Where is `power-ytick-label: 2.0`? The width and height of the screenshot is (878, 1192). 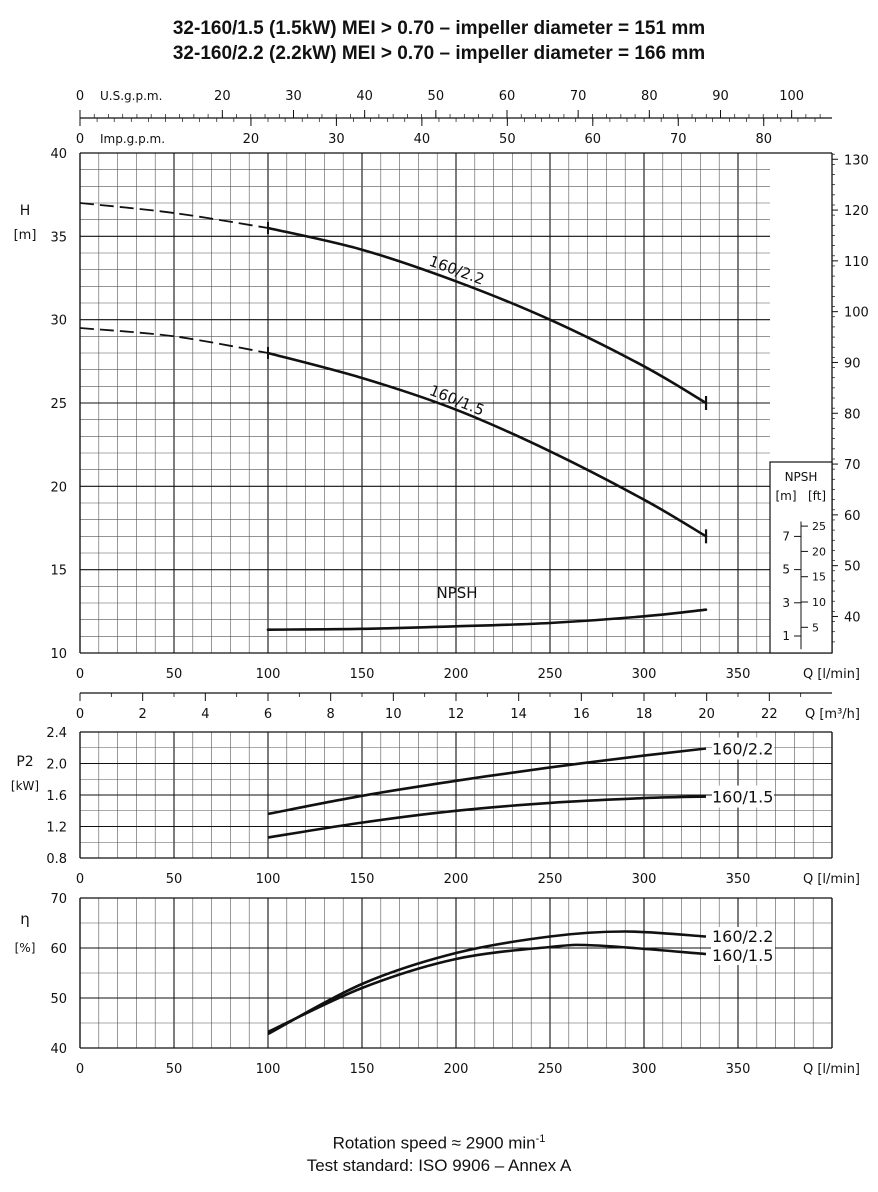
power-ytick-label: 2.0 is located at coordinates (56, 765).